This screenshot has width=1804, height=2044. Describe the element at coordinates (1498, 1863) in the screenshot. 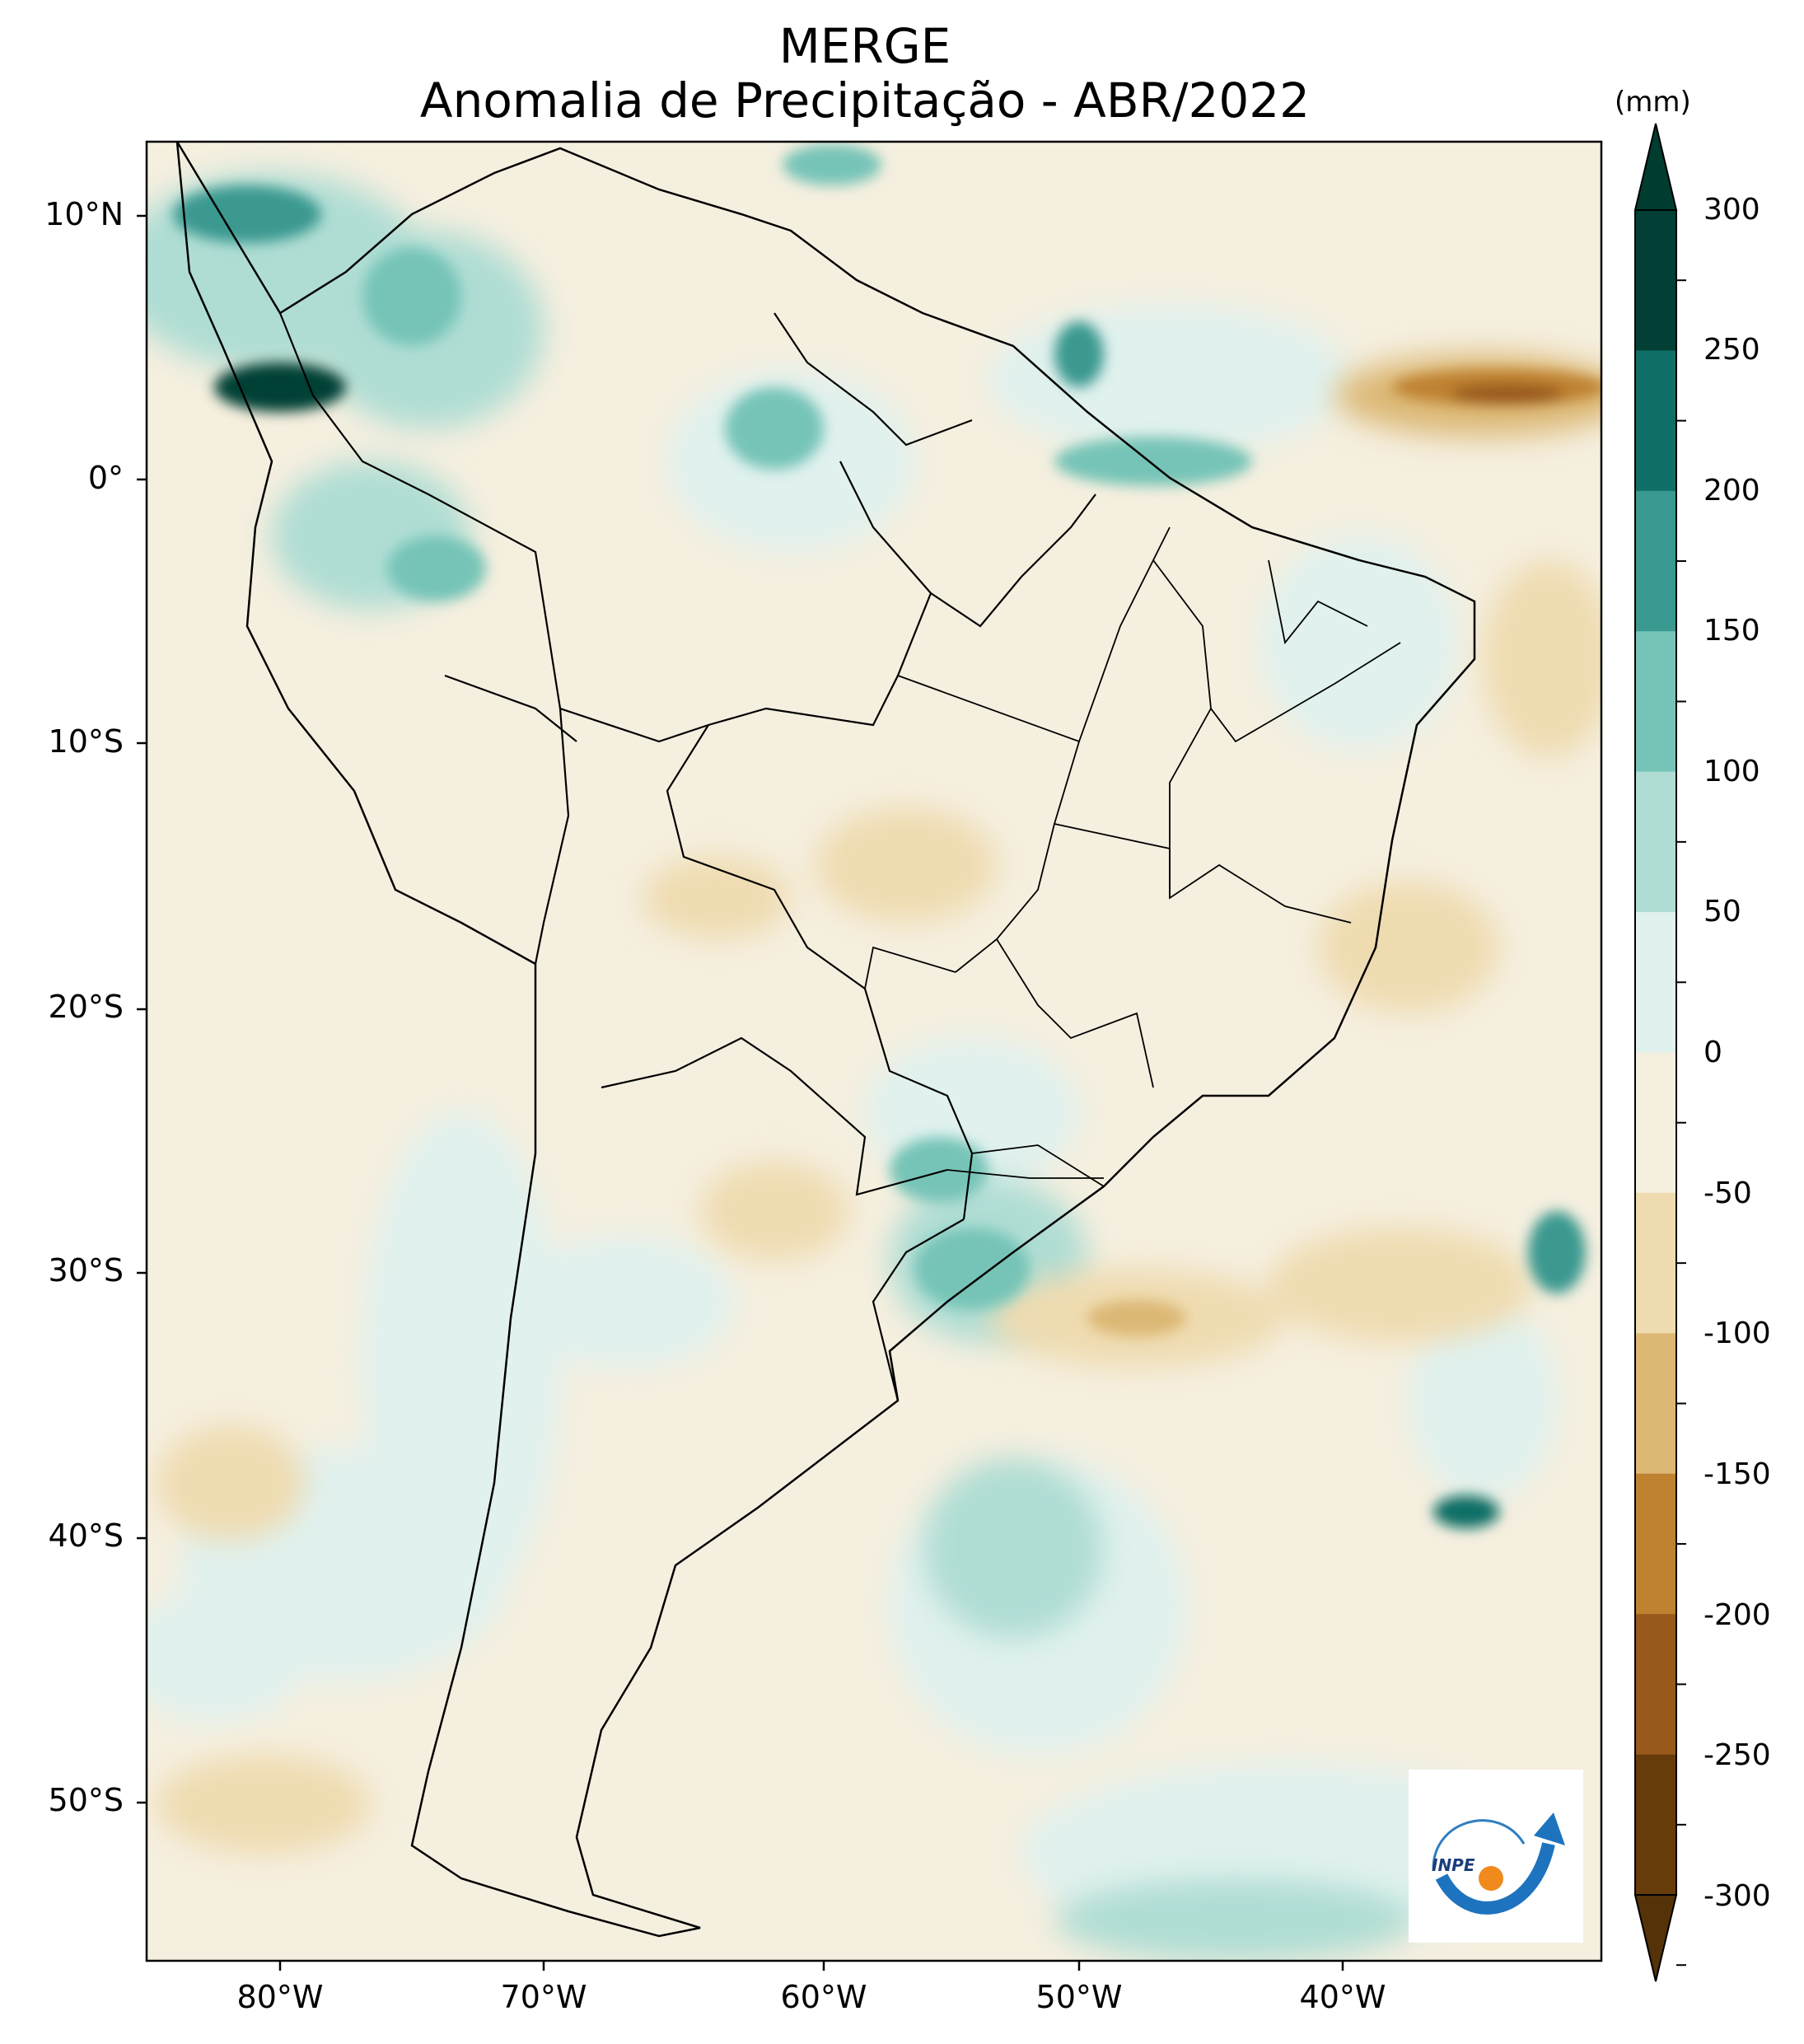

I see `inpe-logo-icon` at that location.